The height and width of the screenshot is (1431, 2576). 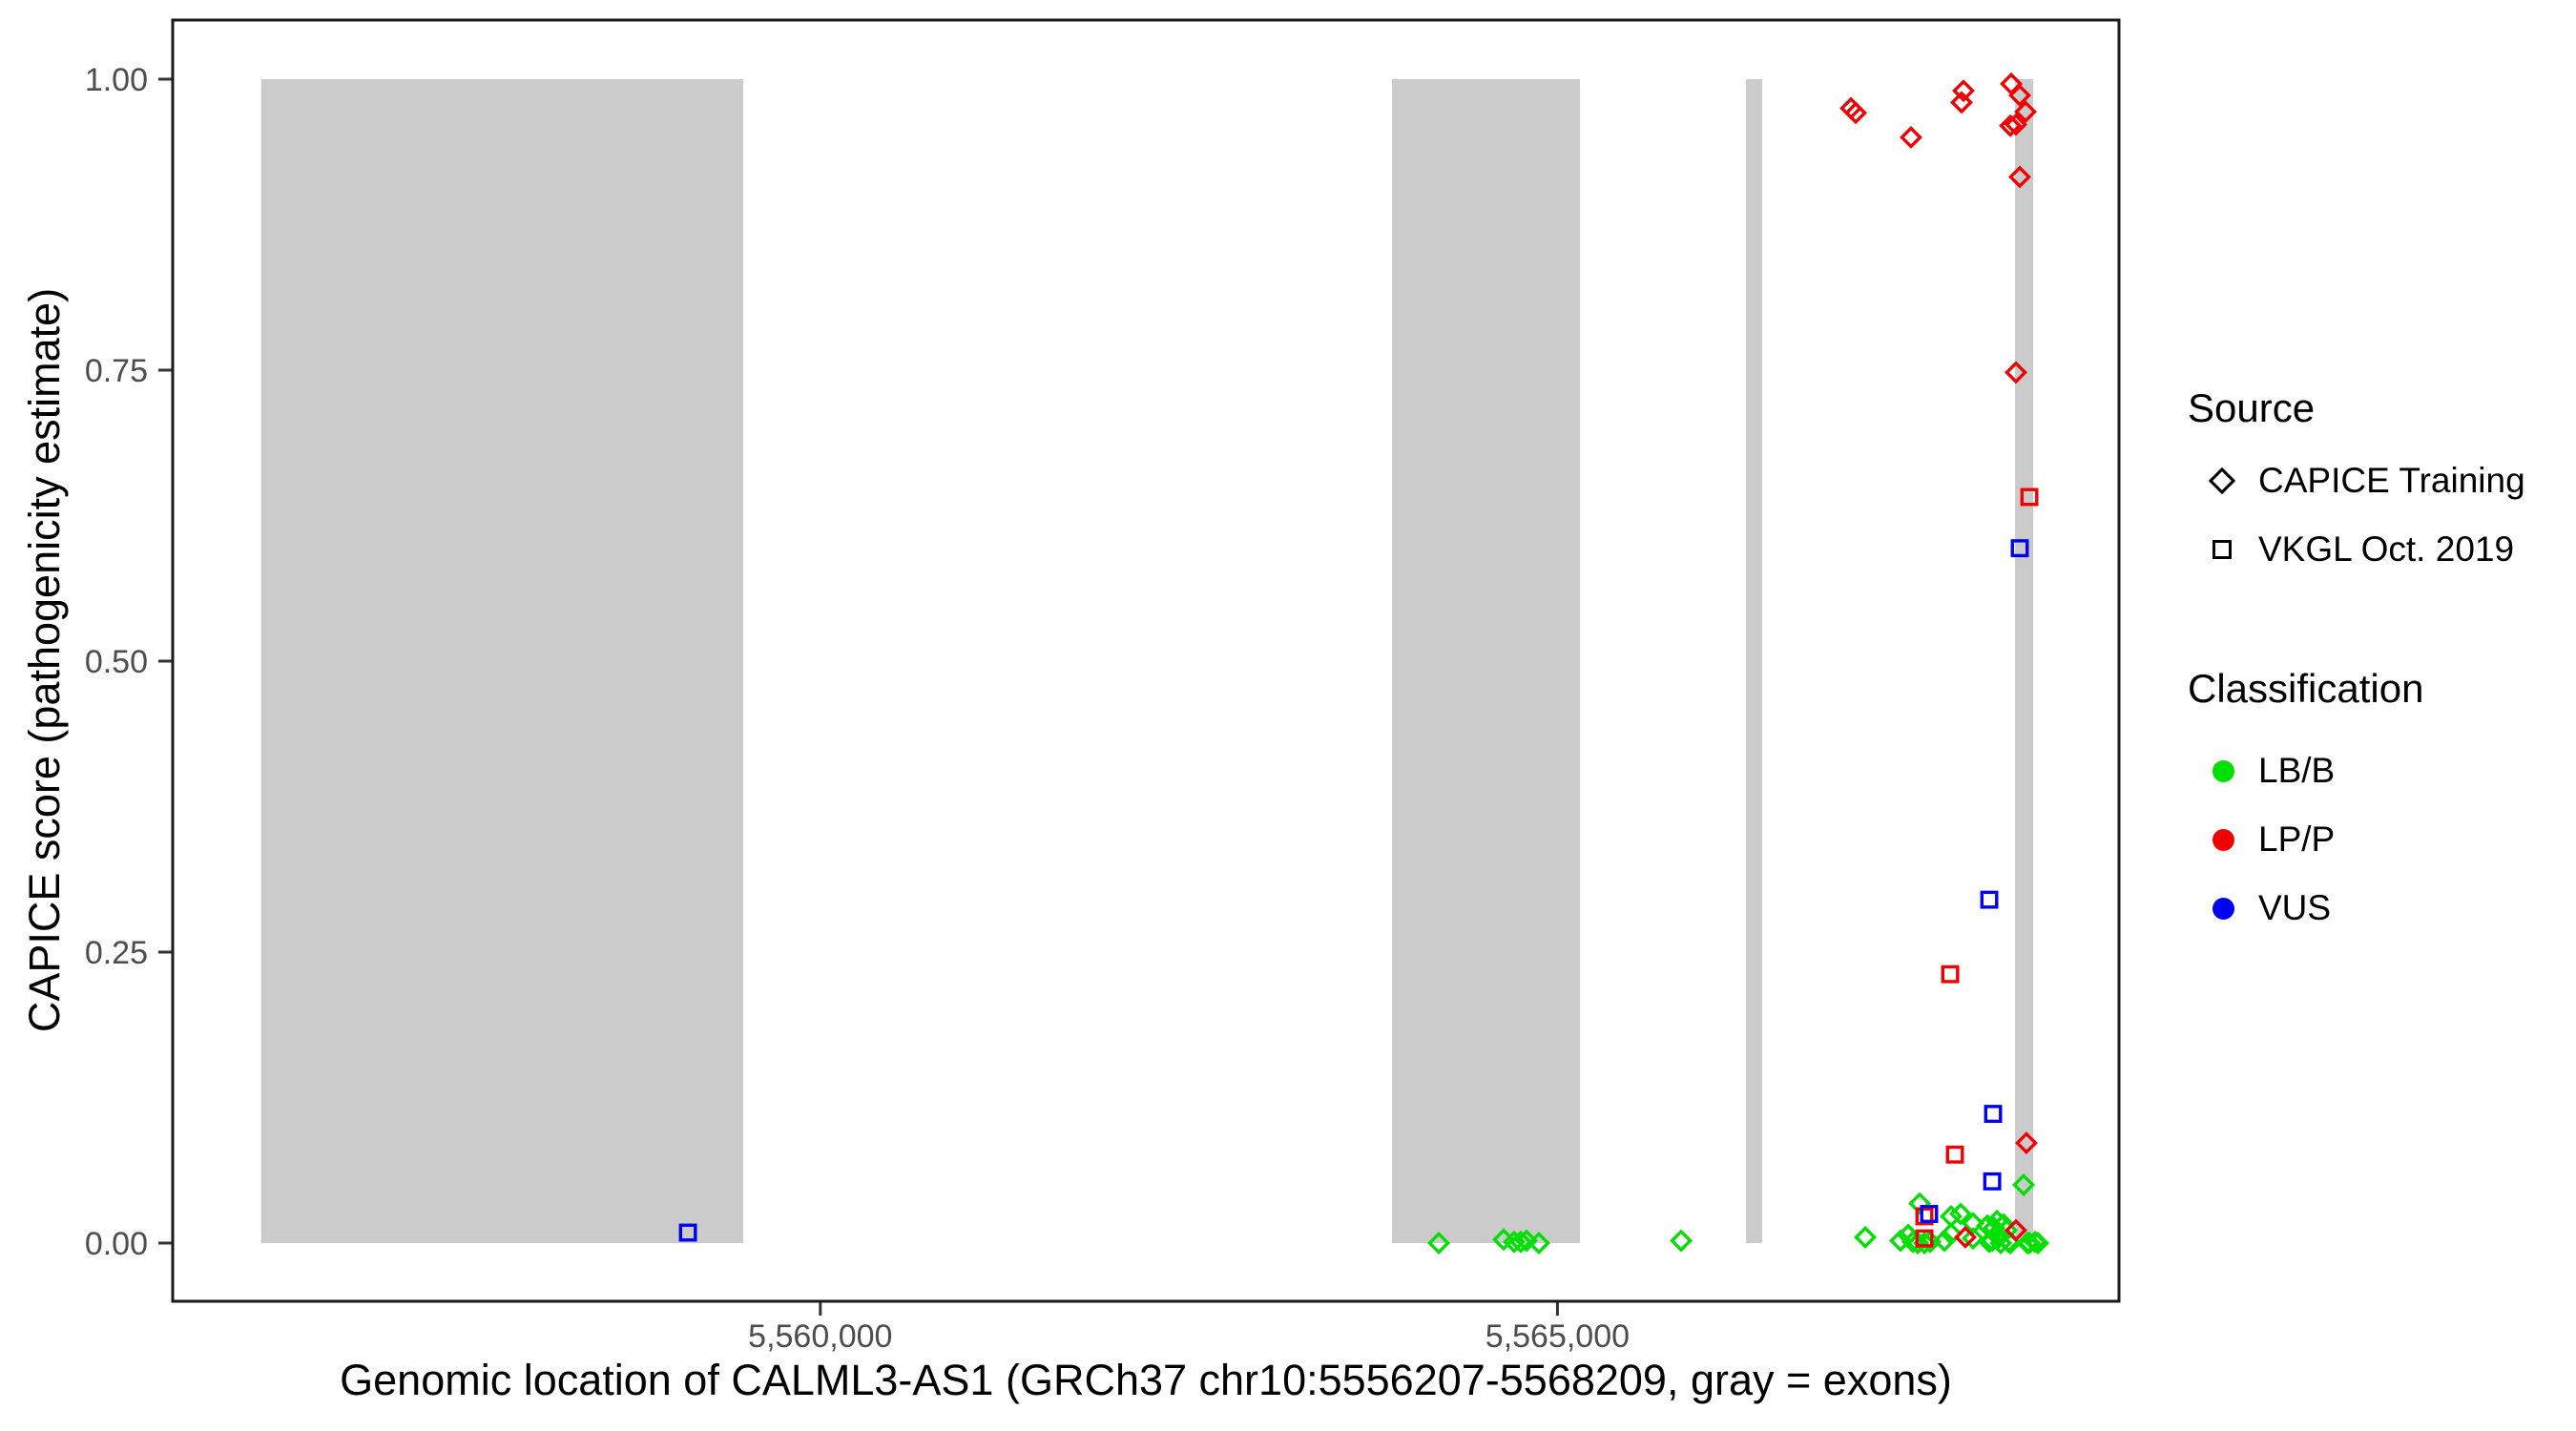 I want to click on legend-item-label: VKGL Oct. 2019, so click(x=2386, y=549).